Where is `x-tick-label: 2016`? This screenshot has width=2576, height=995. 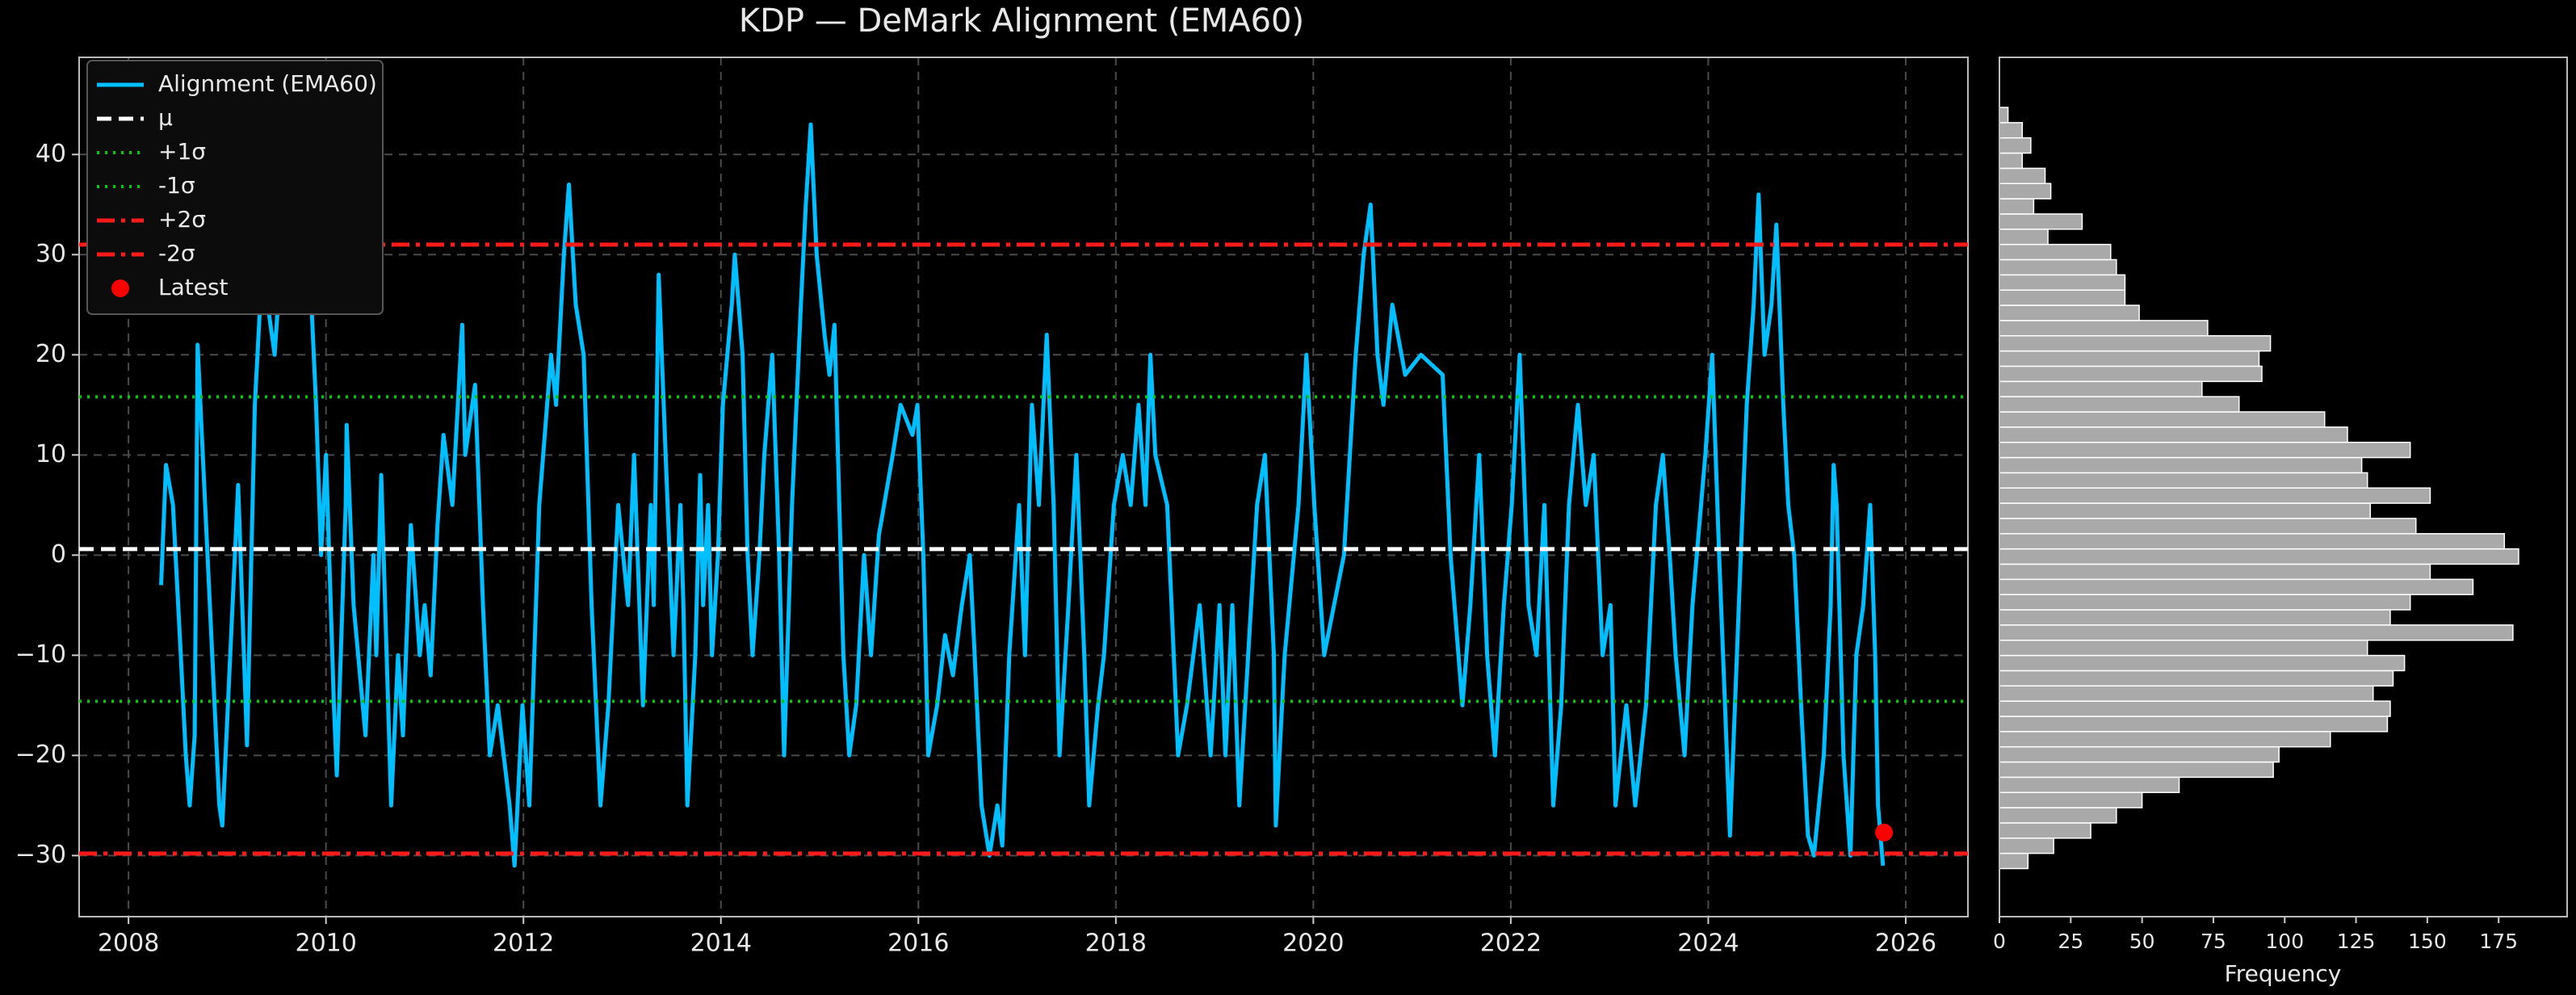
x-tick-label: 2016 is located at coordinates (918, 944).